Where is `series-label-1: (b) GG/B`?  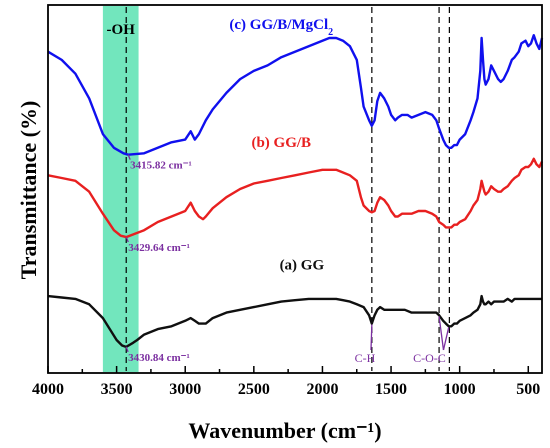 series-label-1: (b) GG/B is located at coordinates (281, 143).